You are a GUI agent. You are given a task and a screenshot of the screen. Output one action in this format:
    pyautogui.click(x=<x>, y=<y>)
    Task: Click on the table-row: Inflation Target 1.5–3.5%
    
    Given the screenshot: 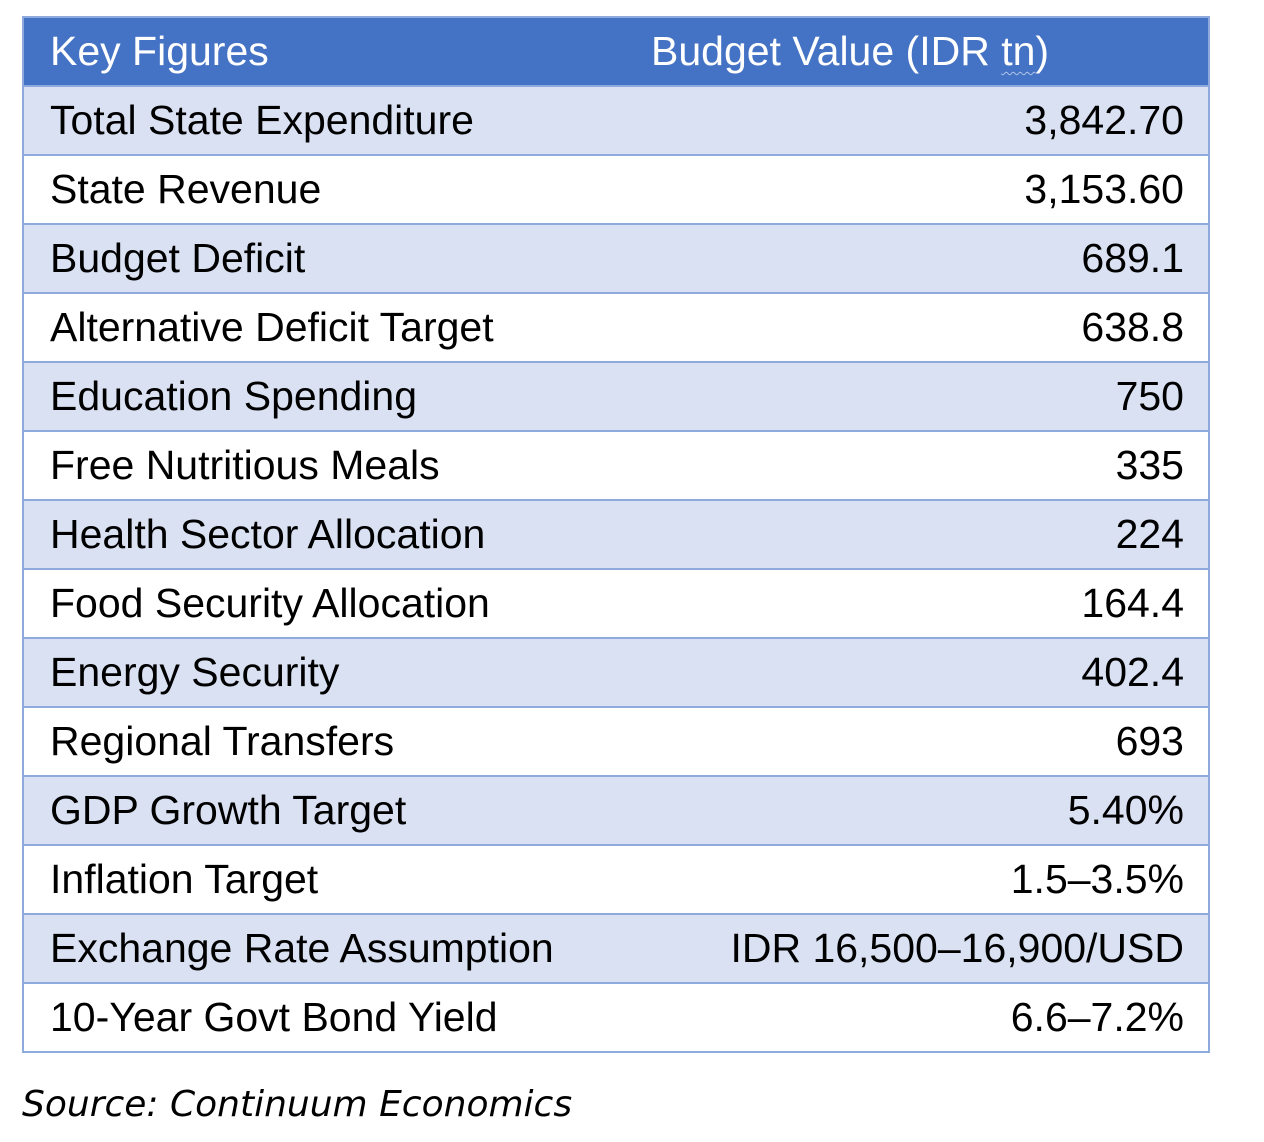 What is the action you would take?
    pyautogui.click(x=616, y=879)
    